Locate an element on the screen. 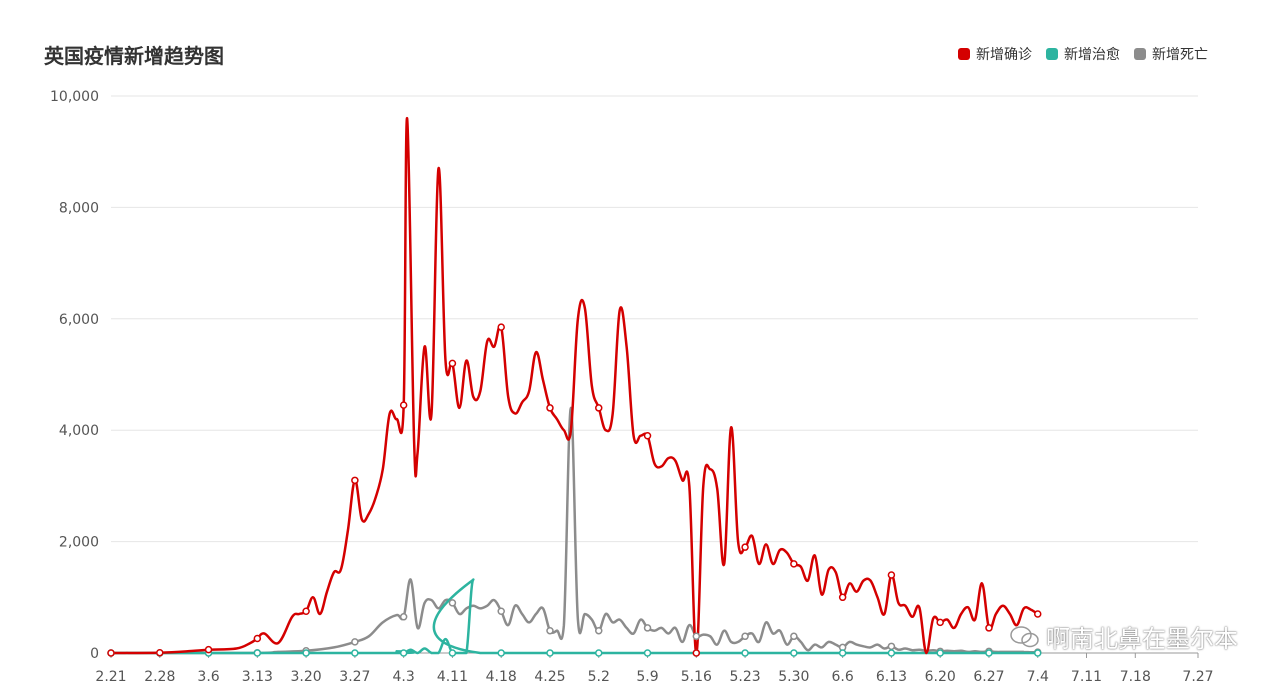  x-tick-label: 6.6 is located at coordinates (843, 677).